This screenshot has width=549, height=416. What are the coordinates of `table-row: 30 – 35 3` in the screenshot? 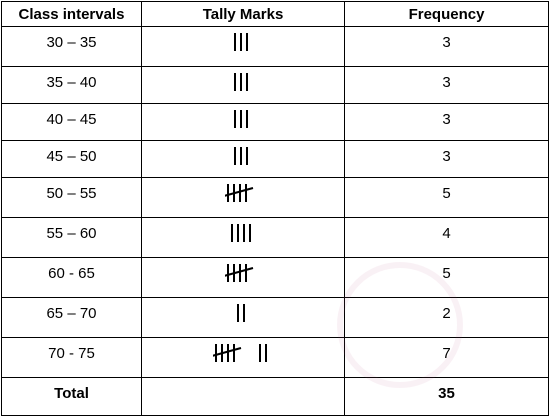 It's located at (275, 46).